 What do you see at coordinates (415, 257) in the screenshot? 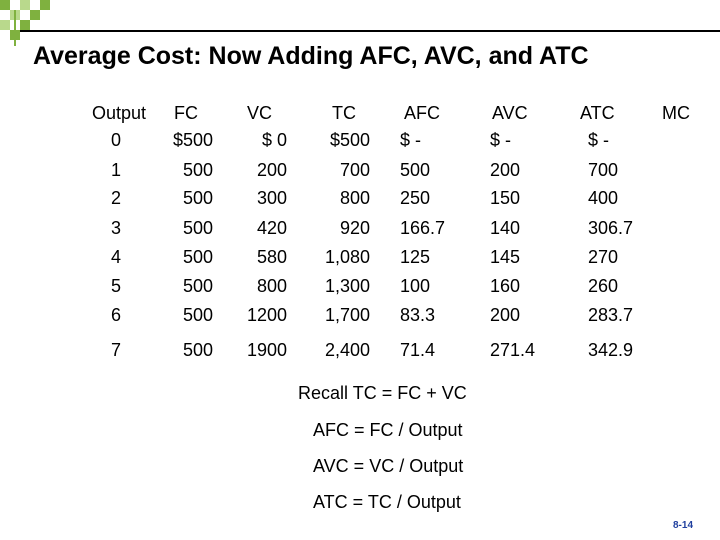
I see `table-cell-afc: 125` at bounding box center [415, 257].